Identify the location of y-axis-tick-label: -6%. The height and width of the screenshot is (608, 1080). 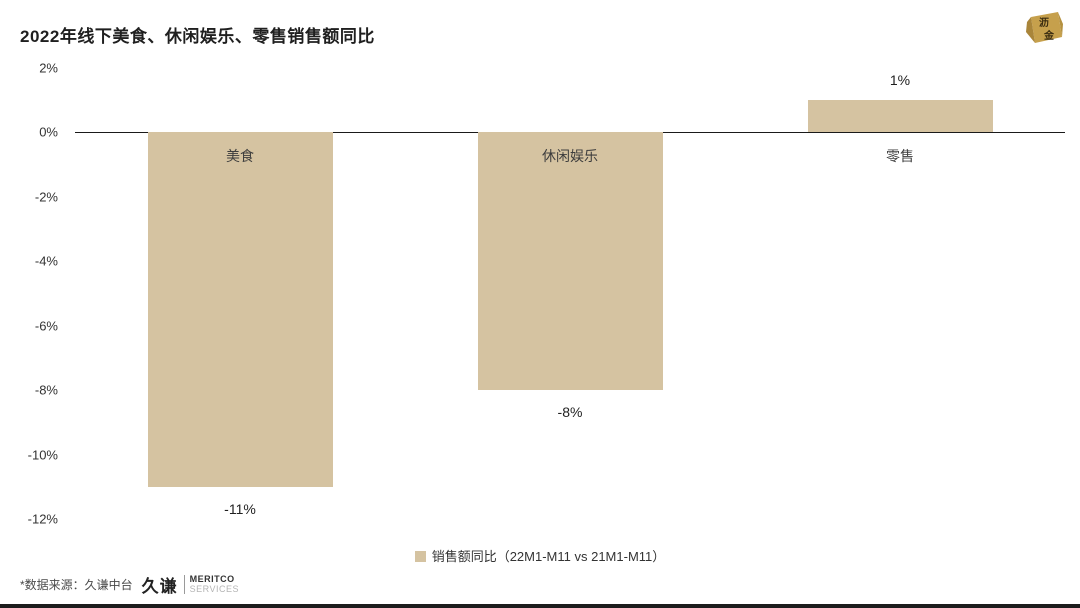
(46, 326).